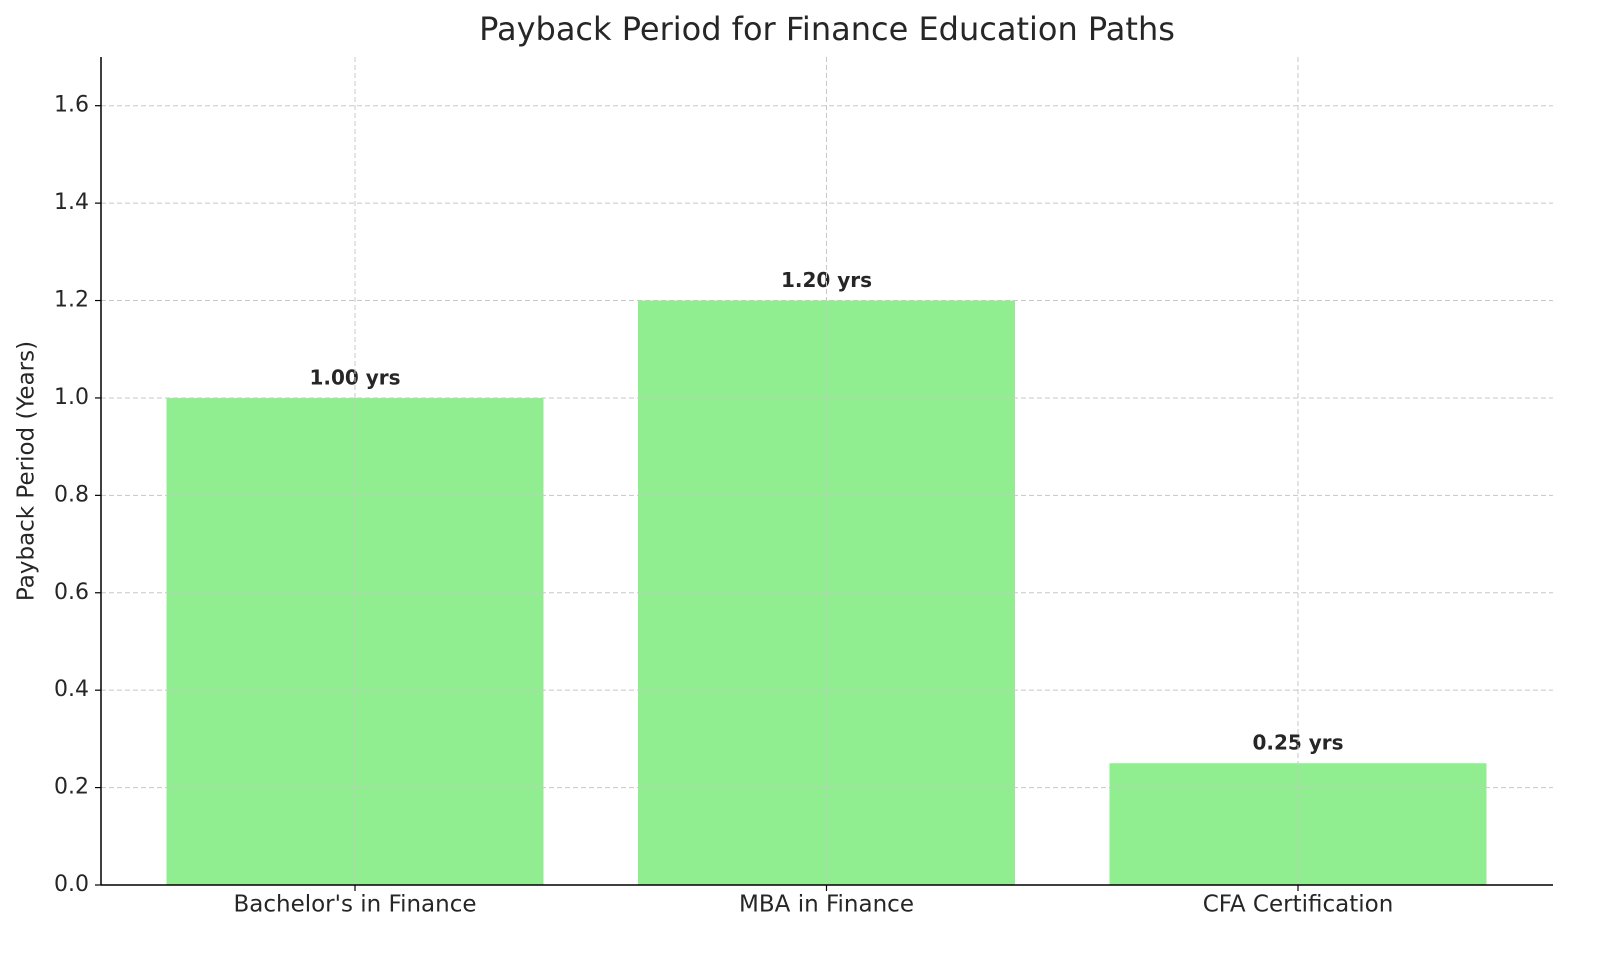  What do you see at coordinates (71, 494) in the screenshot?
I see `y-tick-label: 0.8` at bounding box center [71, 494].